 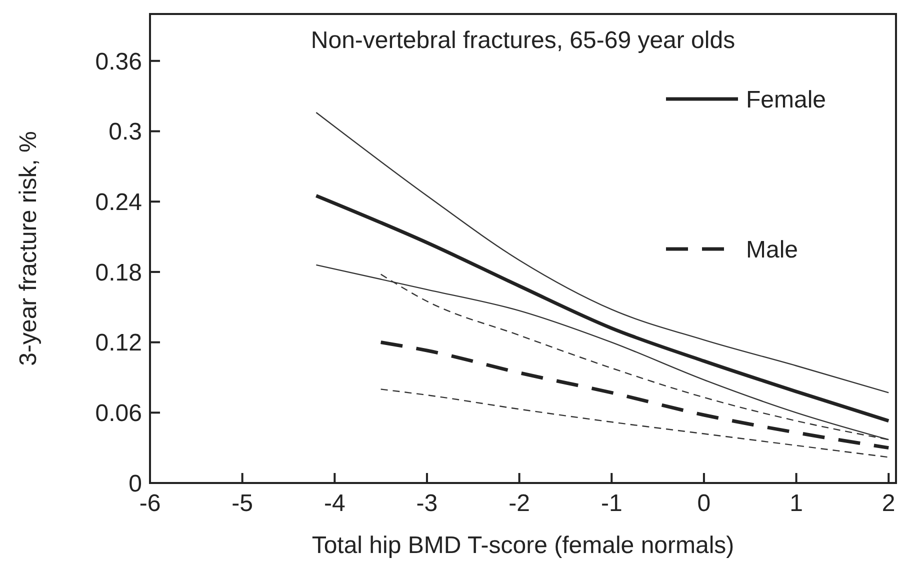 What do you see at coordinates (335, 503) in the screenshot?
I see `x-tick-label: -4` at bounding box center [335, 503].